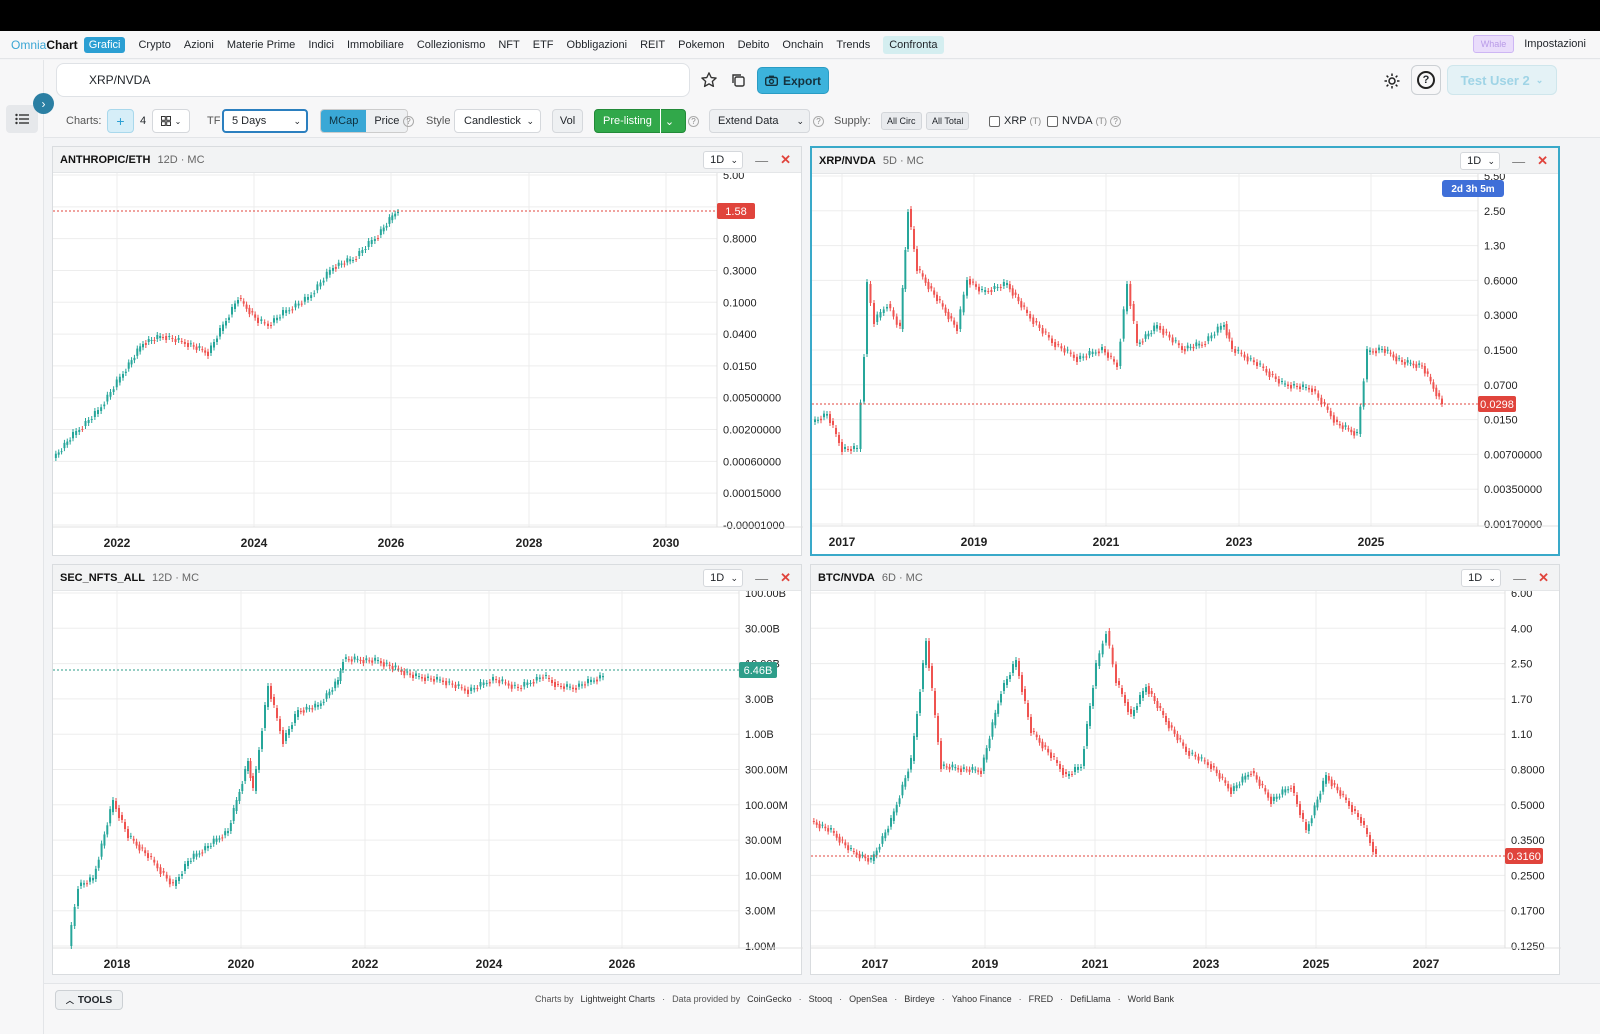 The image size is (1600, 1034). I want to click on sidebar-expand-button: ›, so click(43, 103).